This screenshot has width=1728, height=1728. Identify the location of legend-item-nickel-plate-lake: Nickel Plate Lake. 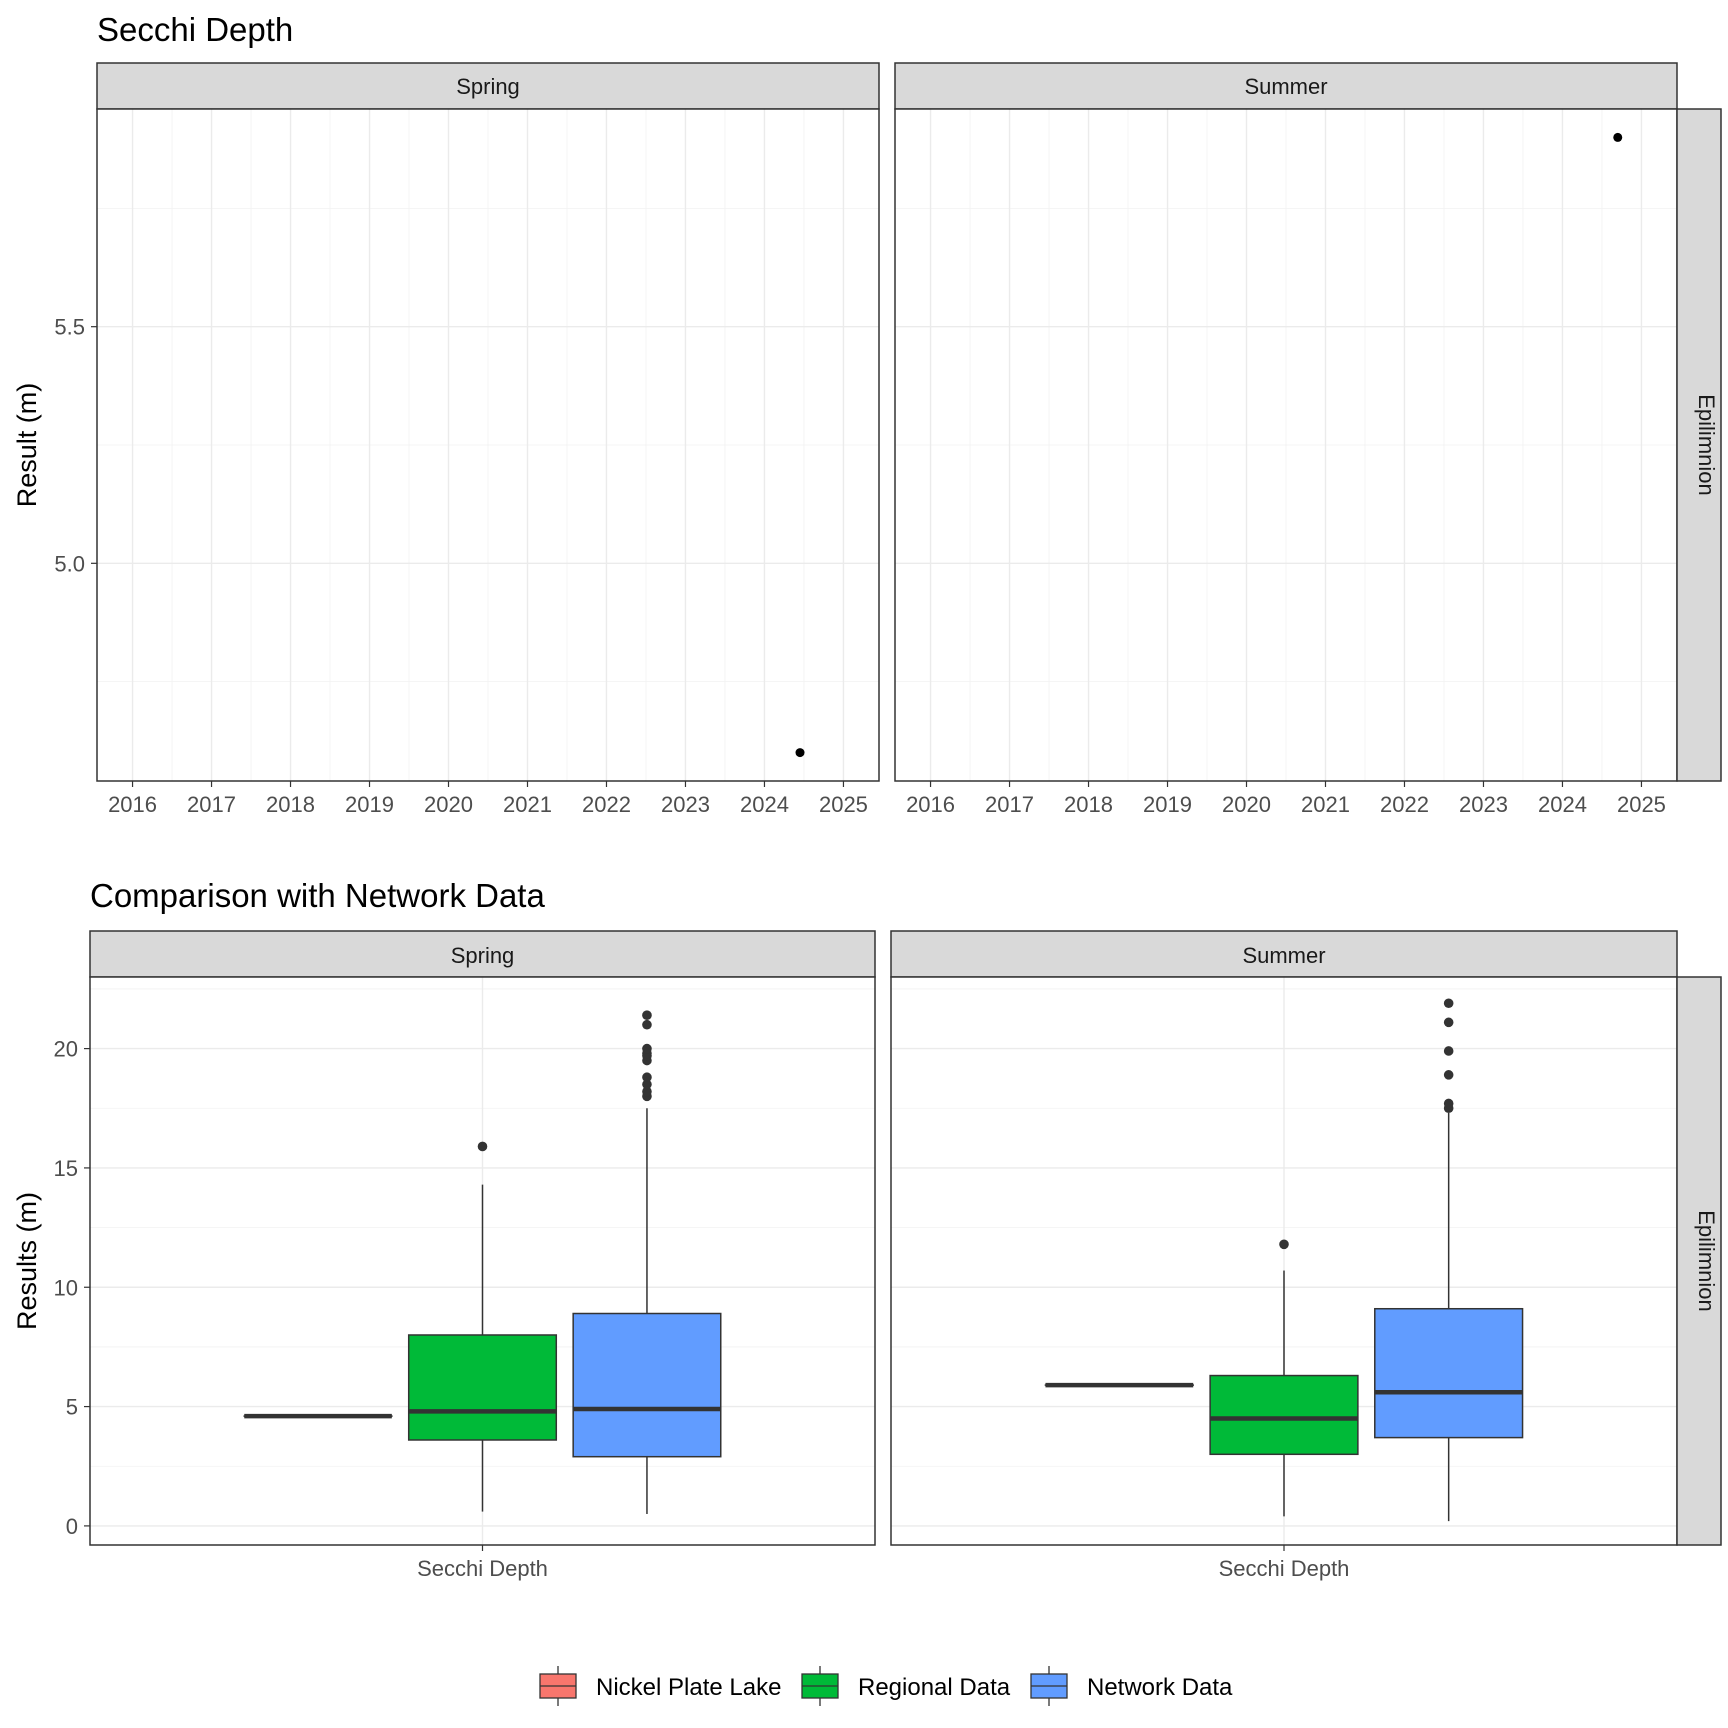
(660, 1686).